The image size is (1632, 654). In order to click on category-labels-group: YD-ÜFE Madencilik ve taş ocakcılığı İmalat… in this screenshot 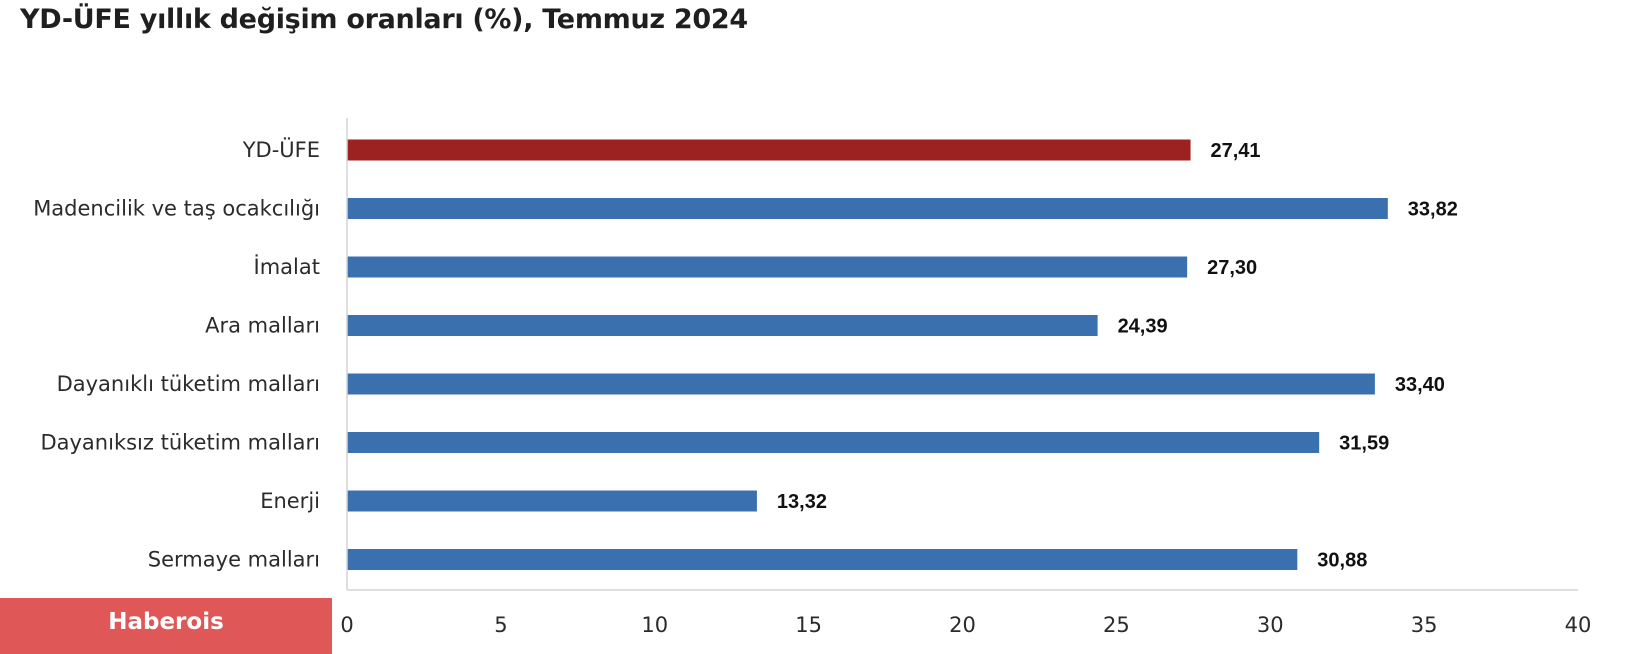, I will do `click(176, 354)`.